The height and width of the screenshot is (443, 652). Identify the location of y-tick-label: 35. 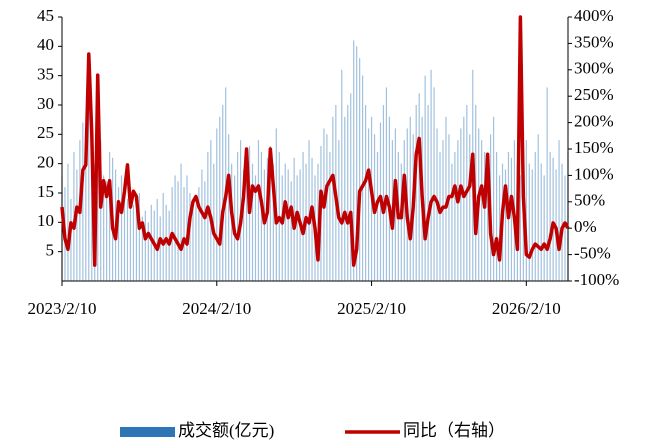
(45, 74).